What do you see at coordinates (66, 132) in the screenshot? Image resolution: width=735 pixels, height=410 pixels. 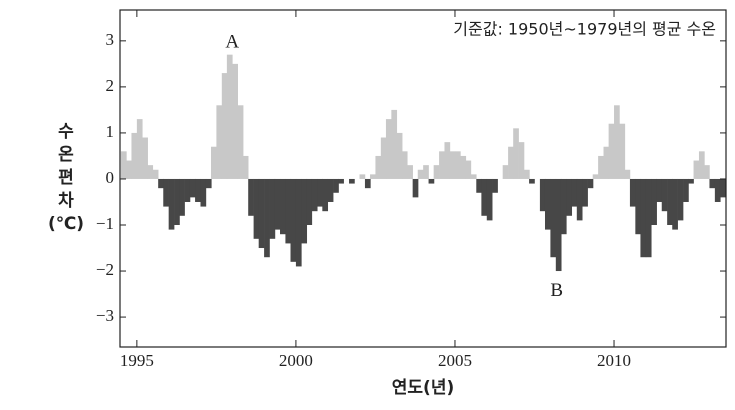 I see `y-axis-label: 수` at bounding box center [66, 132].